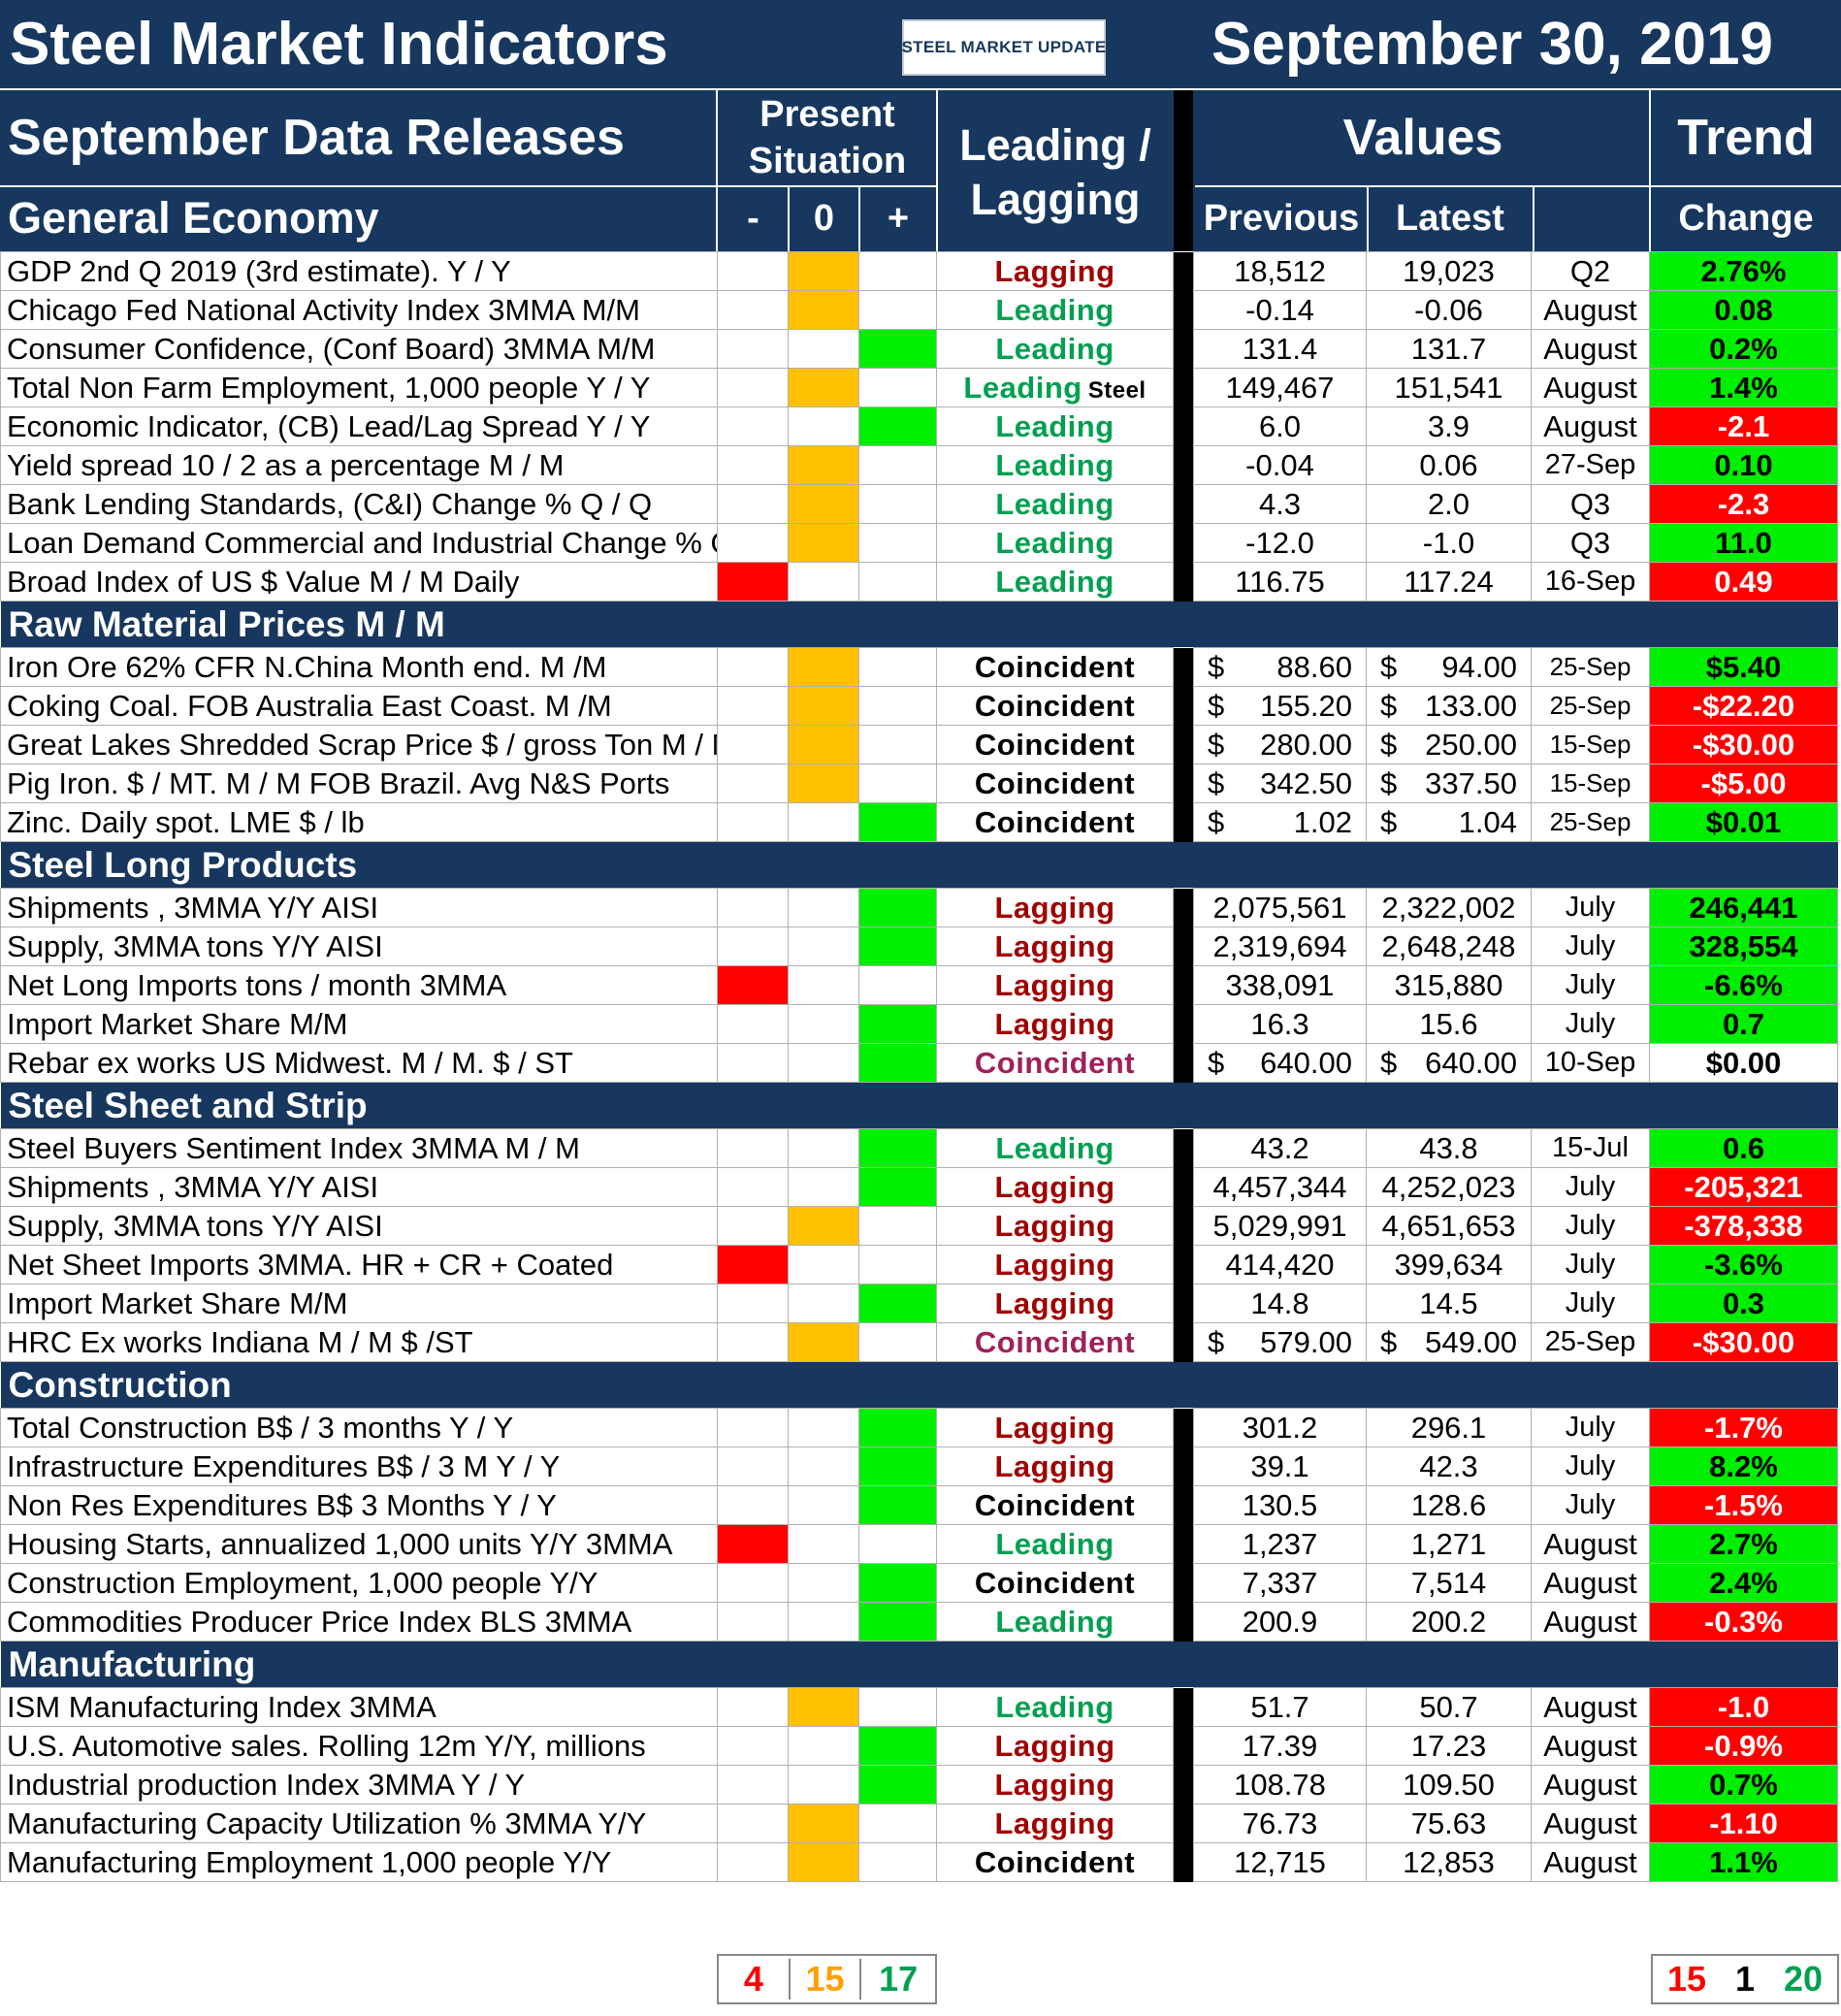 This screenshot has width=1841, height=2016. Describe the element at coordinates (1280, 1063) in the screenshot. I see `previous-value: $640.00` at that location.